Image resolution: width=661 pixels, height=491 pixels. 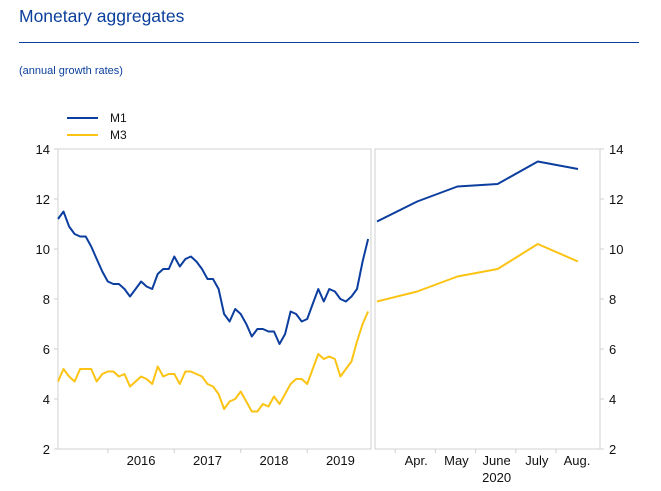 I want to click on series-line-m3-monthly, so click(x=213, y=362).